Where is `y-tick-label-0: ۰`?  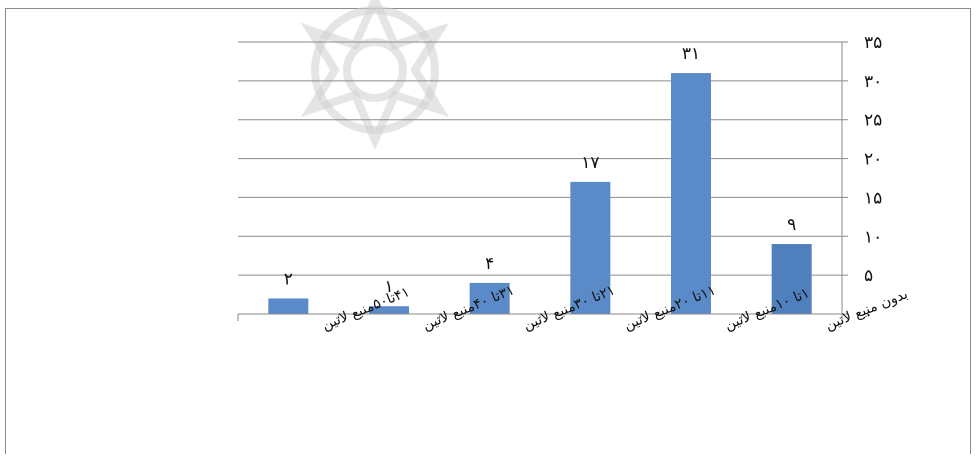 y-tick-label-0: ۰ is located at coordinates (868, 315).